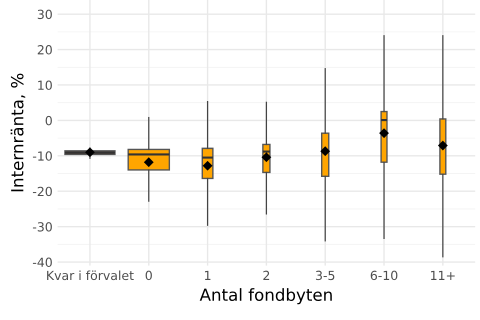 The height and width of the screenshot is (320, 480). What do you see at coordinates (45, 50) in the screenshot?
I see `y-tick-label: 20` at bounding box center [45, 50].